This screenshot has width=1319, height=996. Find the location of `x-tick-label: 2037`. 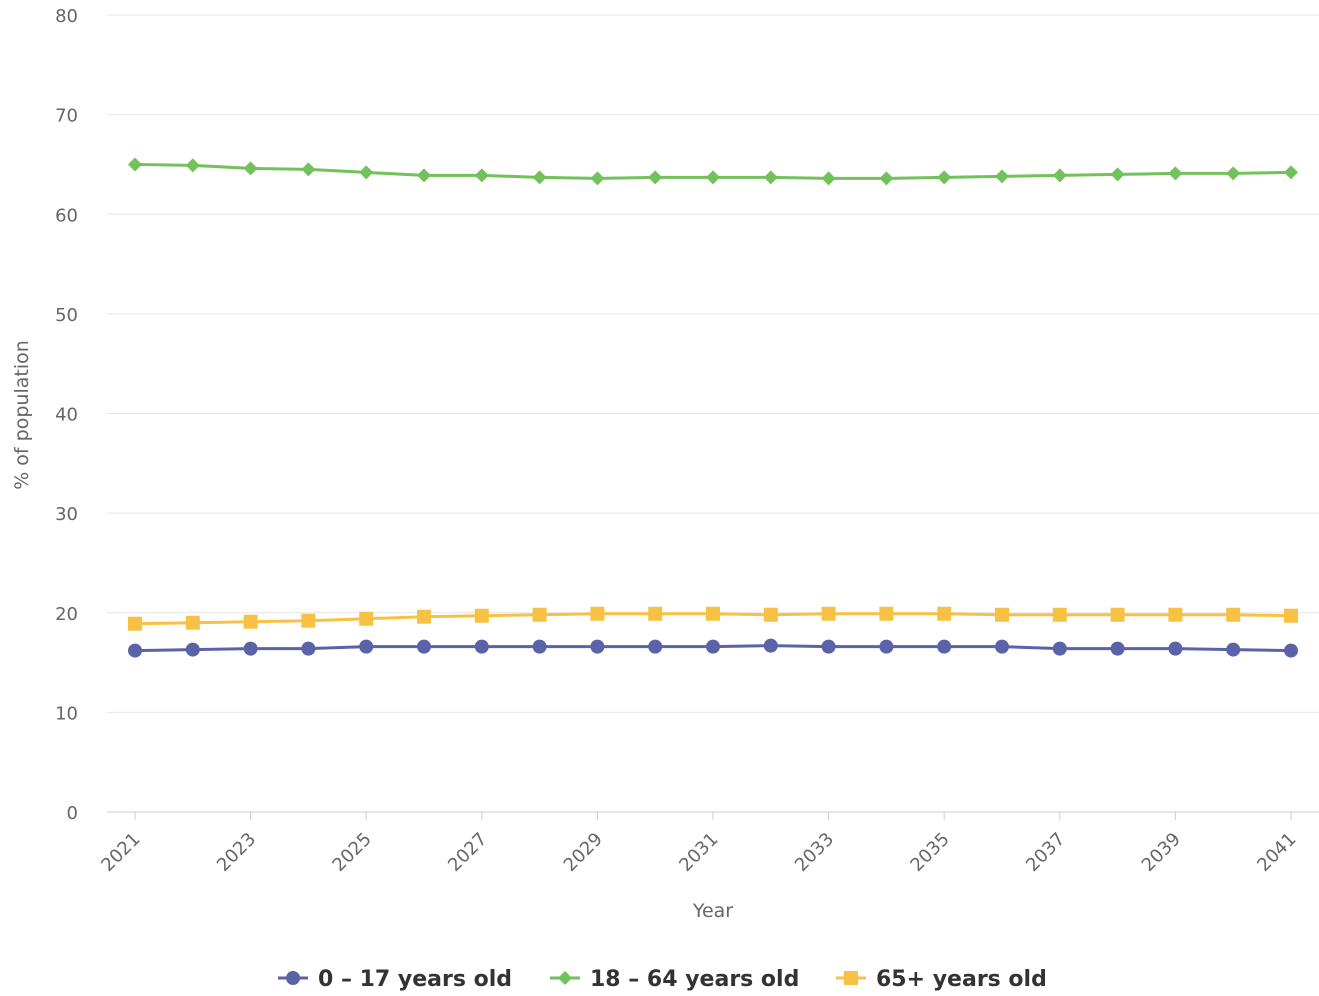

x-tick-label: 2037 is located at coordinates (1045, 852).